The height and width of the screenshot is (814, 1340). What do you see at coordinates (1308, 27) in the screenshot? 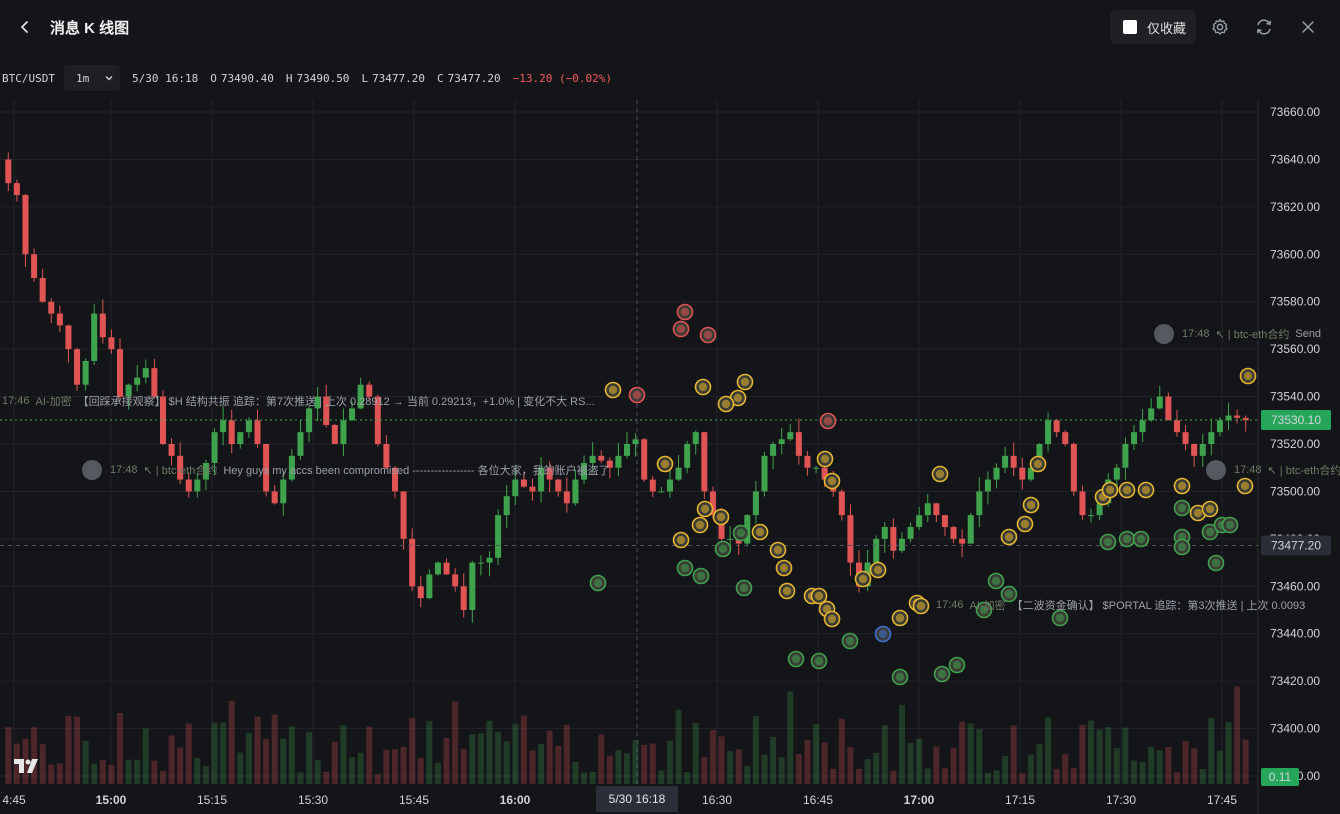
I see `close-button` at bounding box center [1308, 27].